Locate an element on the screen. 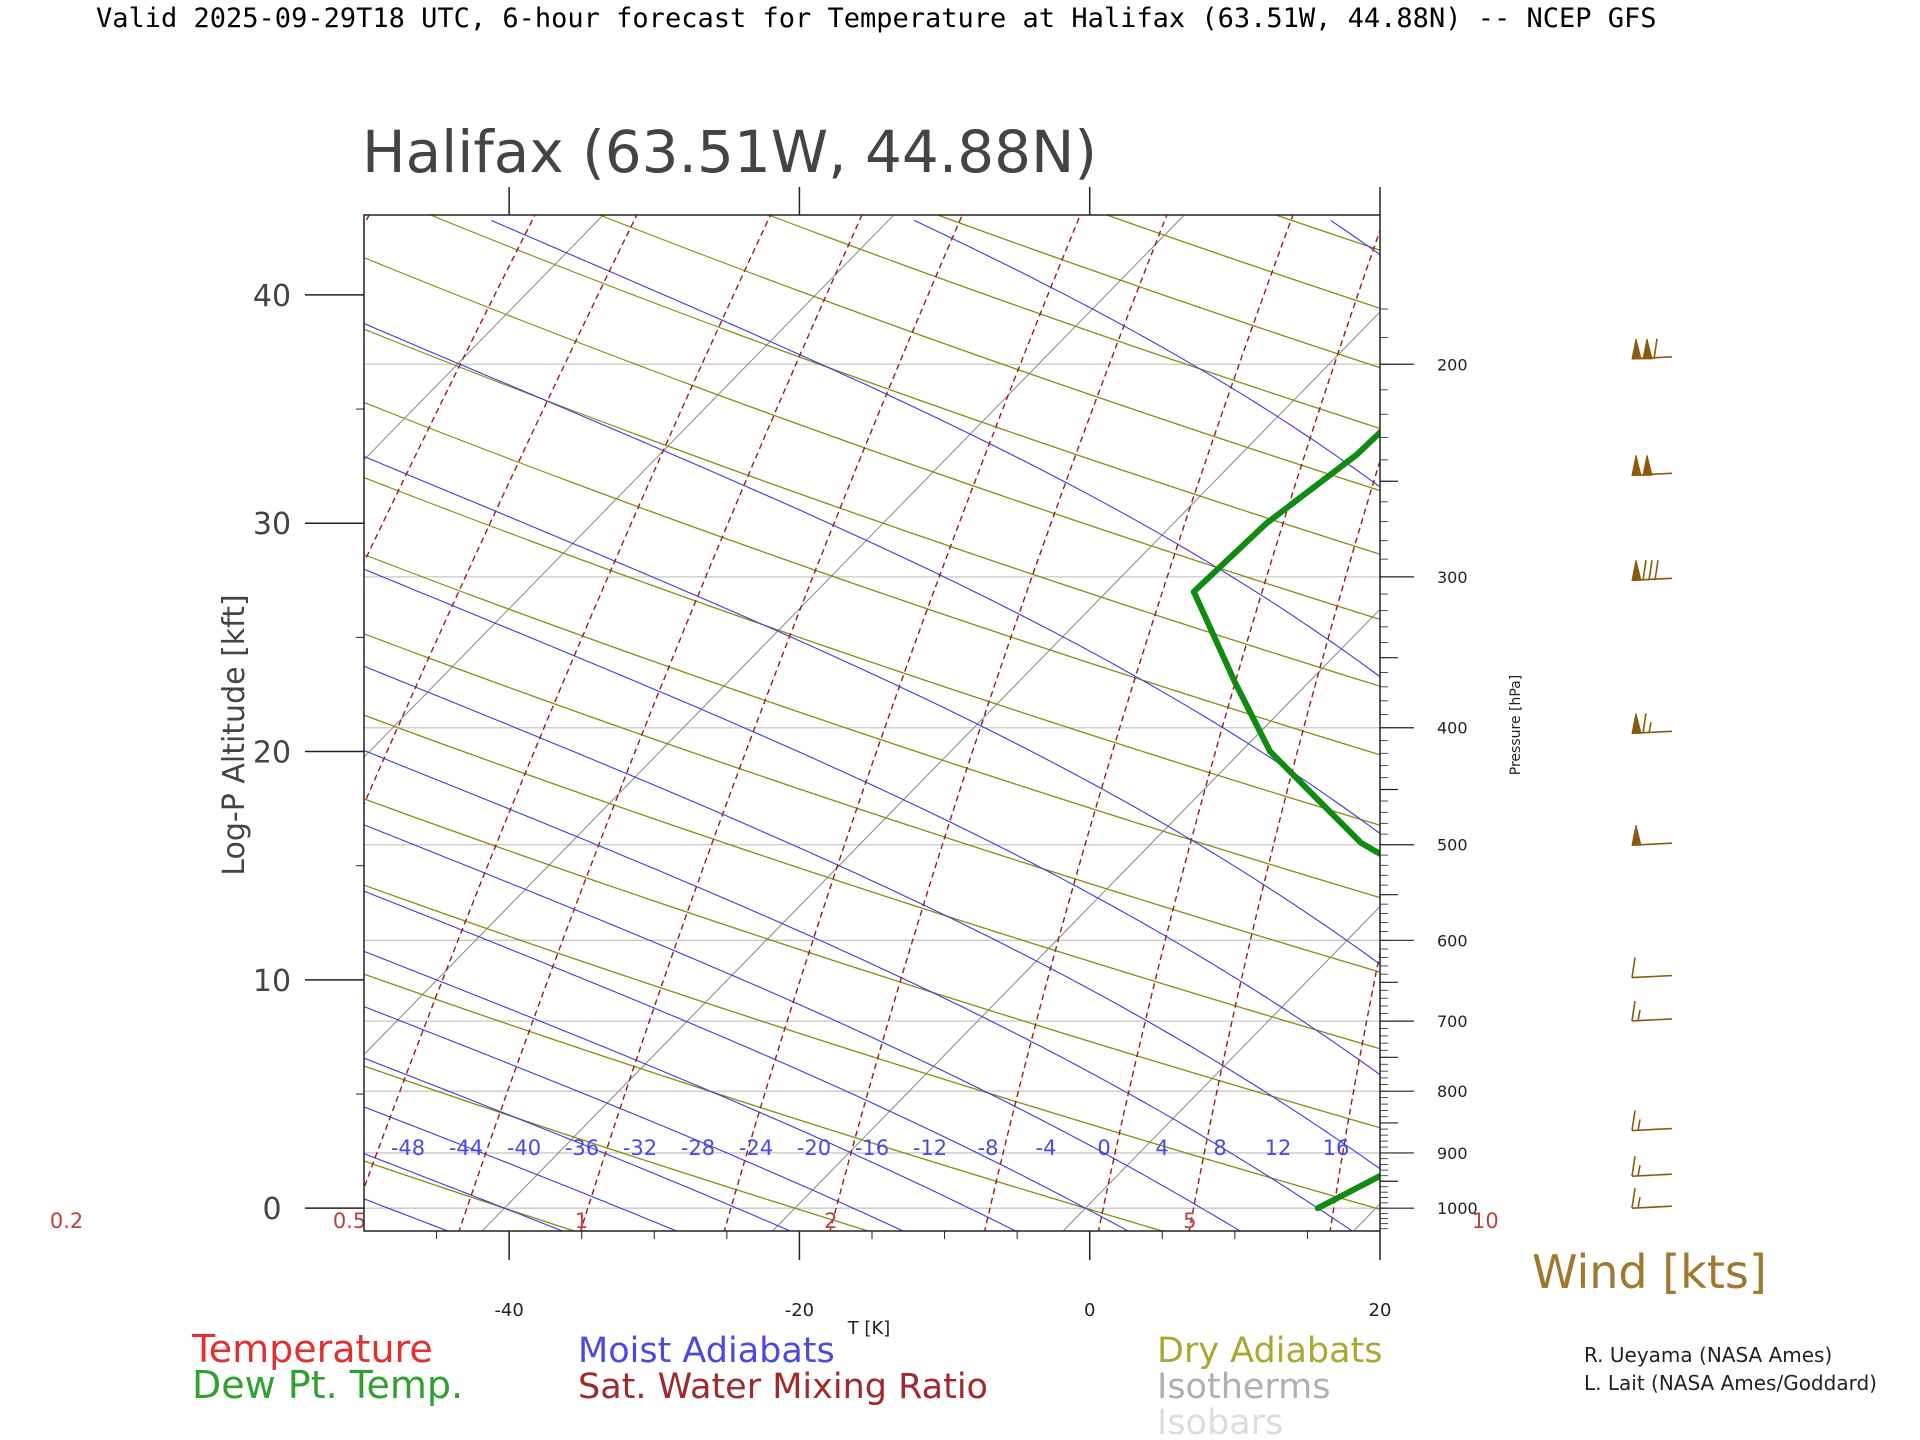 The width and height of the screenshot is (1920, 1440). legend-isotherms: Isotherms is located at coordinates (1244, 1387).